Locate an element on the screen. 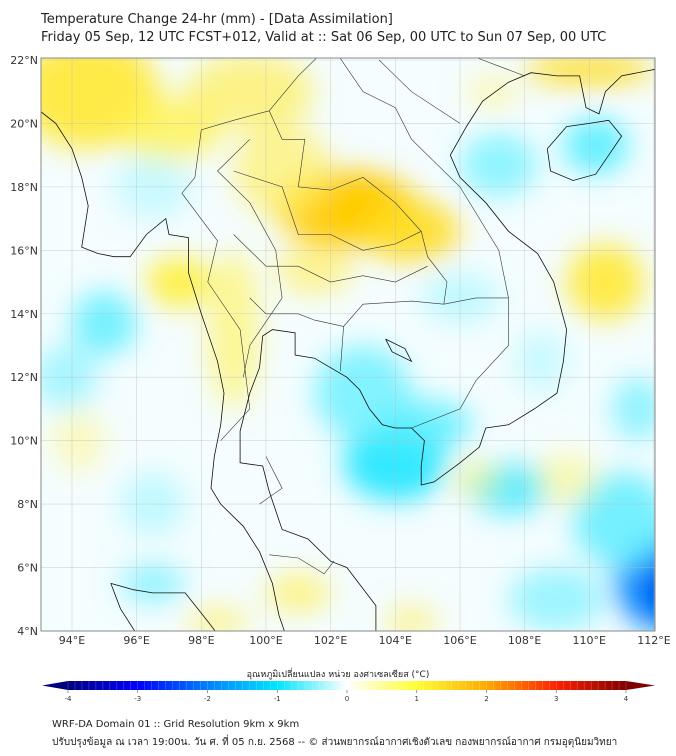 The width and height of the screenshot is (676, 756). longitude-label: 96°E is located at coordinates (136, 640).